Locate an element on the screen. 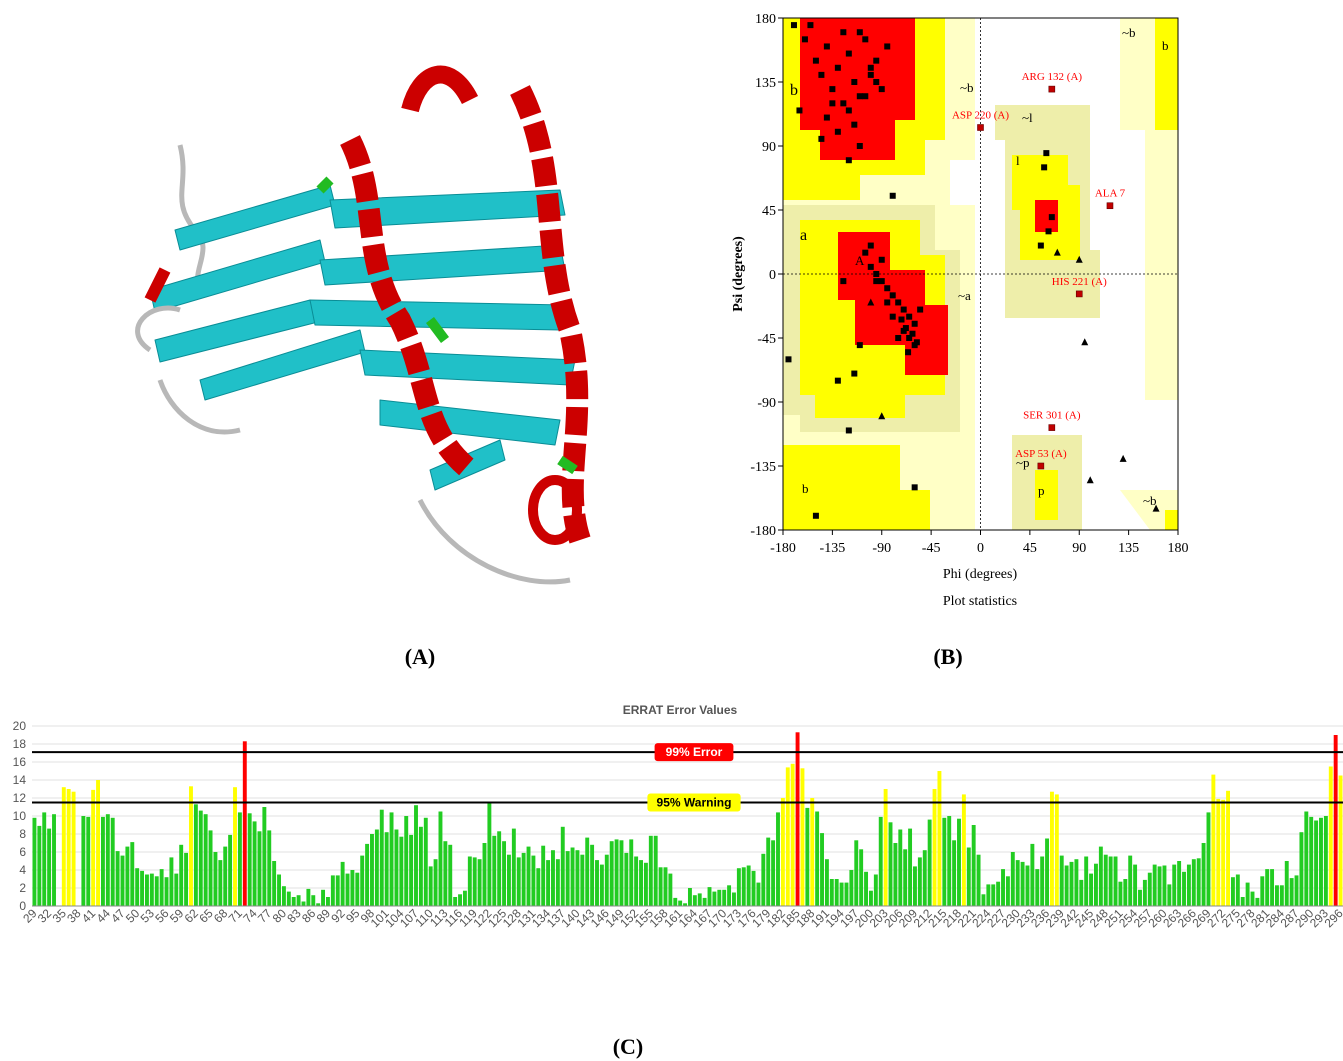 This screenshot has height=1061, width=1343. y-axis-label: Psi (degrees) is located at coordinates (738, 274).